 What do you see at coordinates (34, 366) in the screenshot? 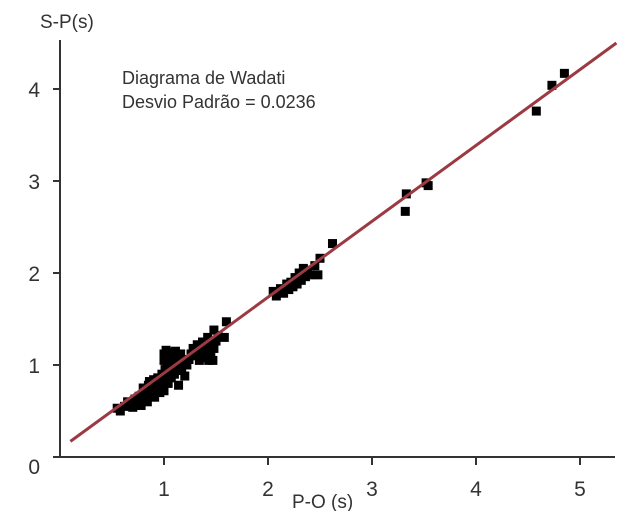
I see `y-tick-label: 1` at bounding box center [34, 366].